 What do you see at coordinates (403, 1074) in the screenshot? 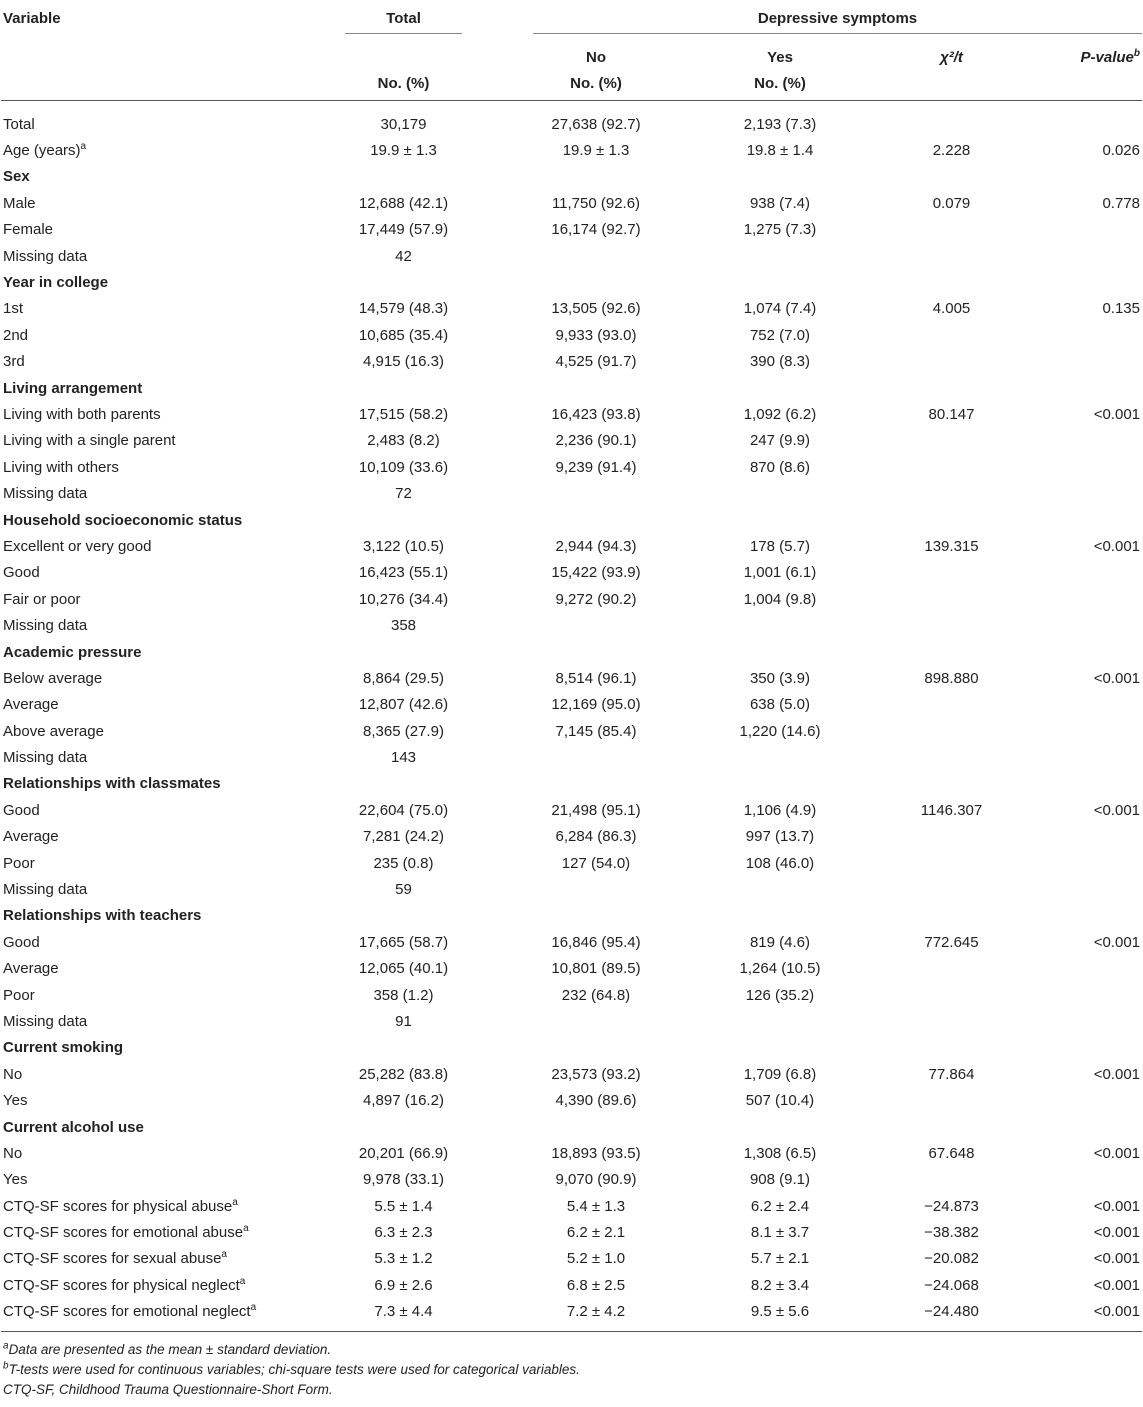
I see `cell-total: 25,282 (83.8)` at bounding box center [403, 1074].